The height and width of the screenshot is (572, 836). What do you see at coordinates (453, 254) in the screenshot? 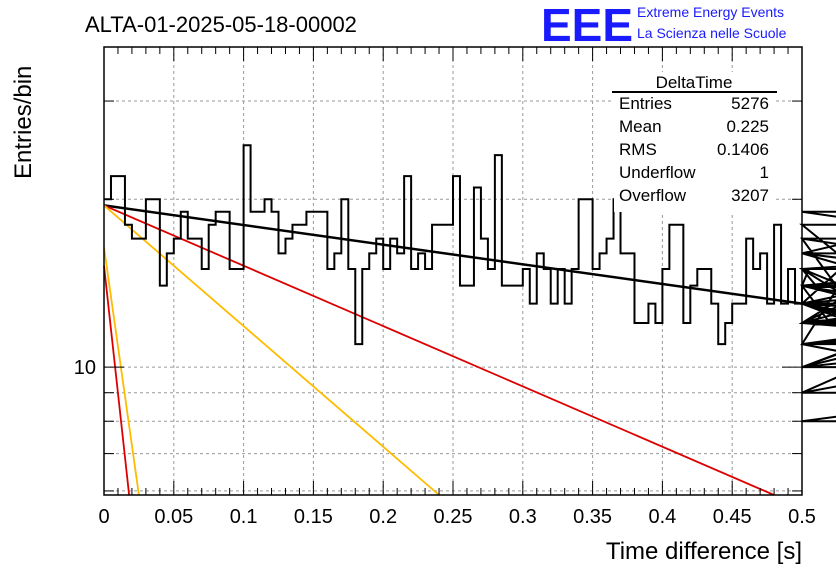
I see `fit-curve-black` at bounding box center [453, 254].